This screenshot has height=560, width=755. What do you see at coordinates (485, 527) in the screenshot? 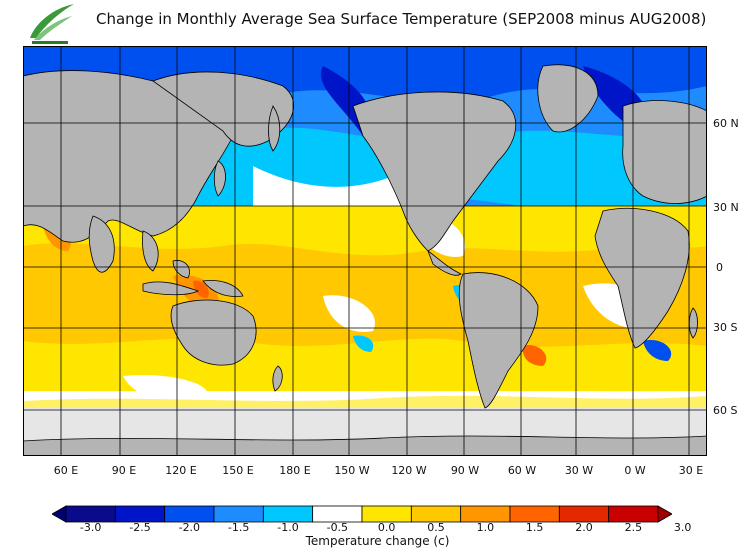
I see `colorbar-tick-label: 1.0` at bounding box center [485, 527].